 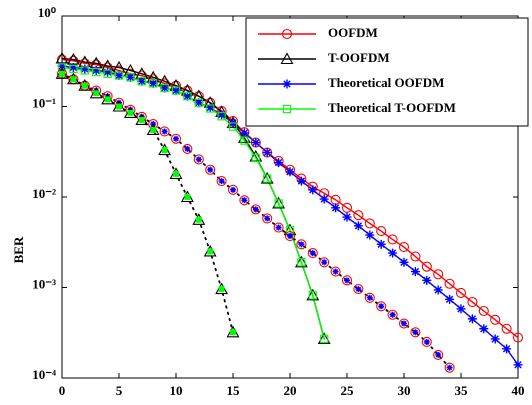 I want to click on x-tick-label: 30, so click(x=404, y=390).